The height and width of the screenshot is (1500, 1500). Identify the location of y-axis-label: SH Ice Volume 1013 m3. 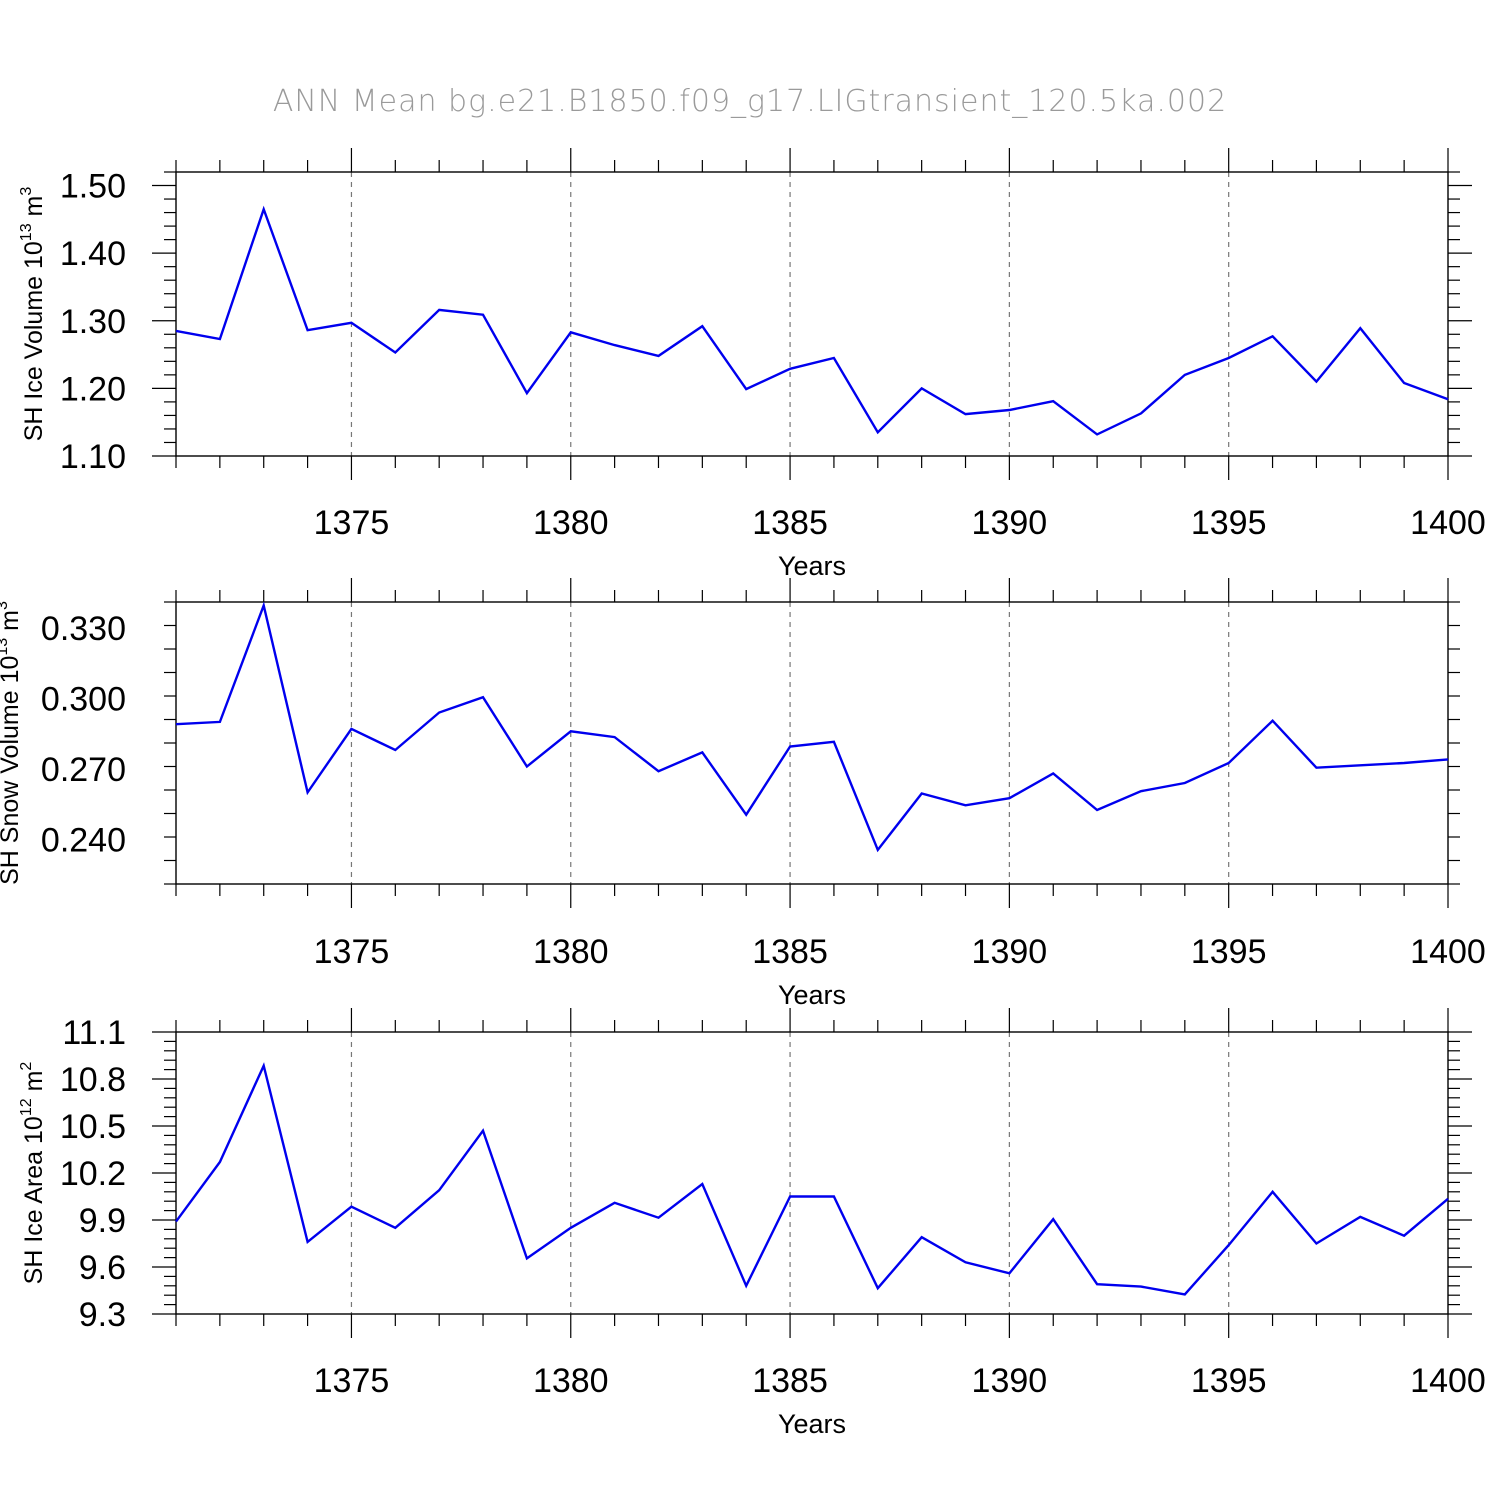
(33, 314).